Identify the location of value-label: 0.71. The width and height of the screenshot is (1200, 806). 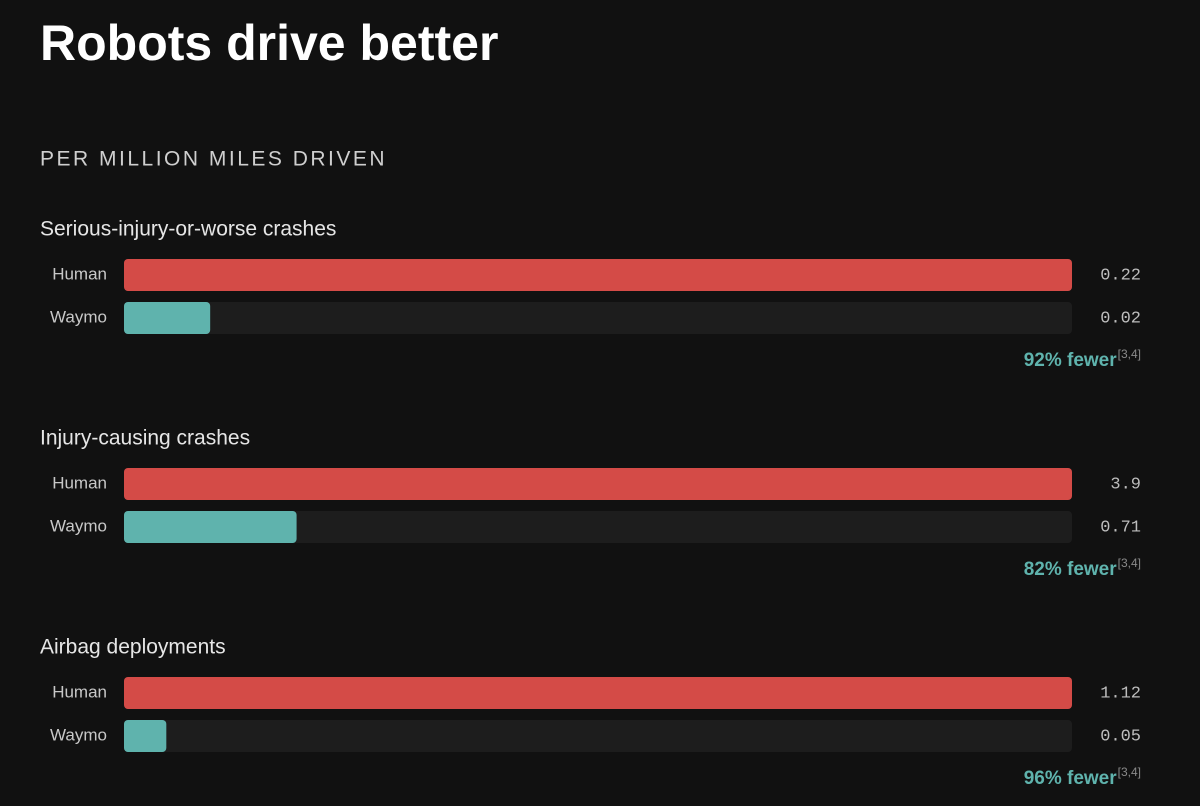
(1120, 527).